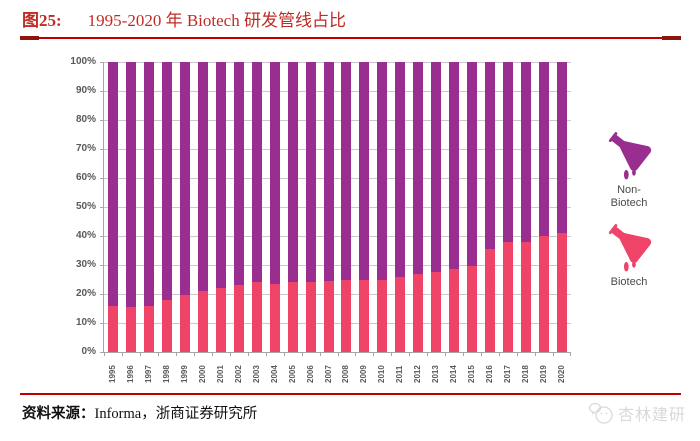 This screenshot has height=441, width=700. I want to click on y-axis-tick-label: 30%, so click(85, 264).